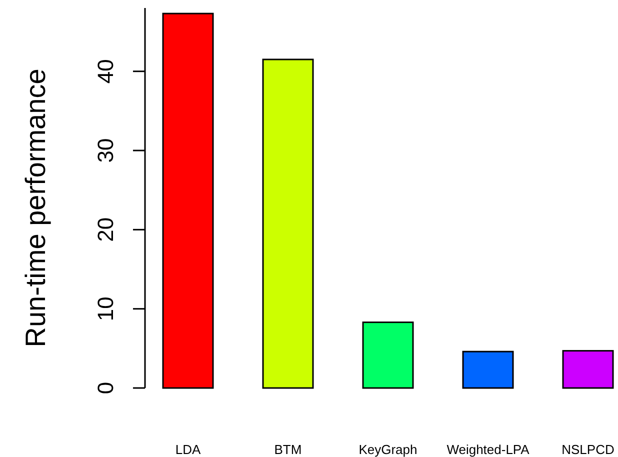 Image resolution: width=618 pixels, height=457 pixels. Describe the element at coordinates (105, 388) in the screenshot. I see `y-tick-label: 0` at that location.